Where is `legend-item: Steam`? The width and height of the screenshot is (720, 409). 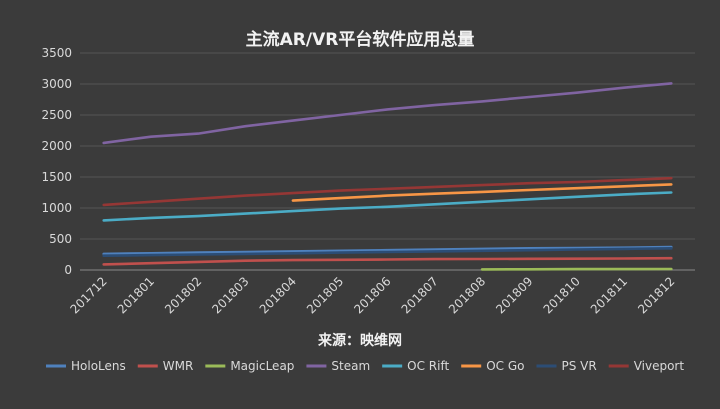
legend-item: Steam is located at coordinates (338, 366).